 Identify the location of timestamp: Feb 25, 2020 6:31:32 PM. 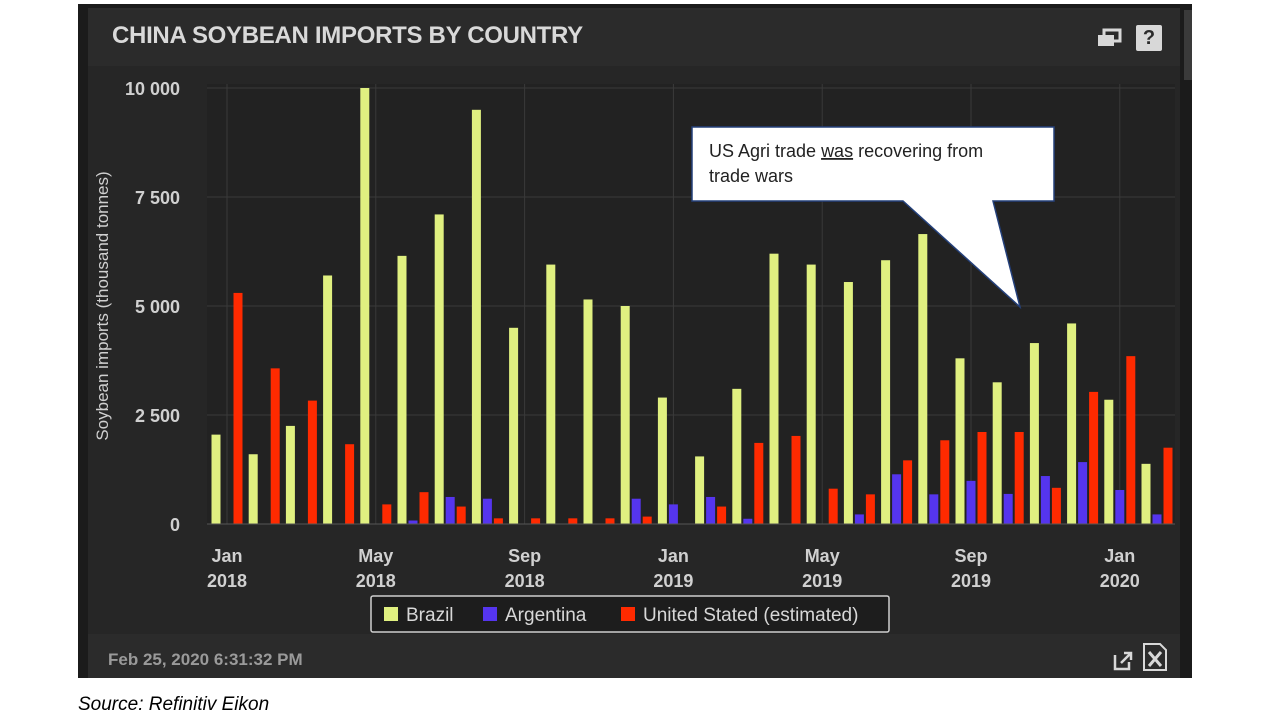
(205, 659).